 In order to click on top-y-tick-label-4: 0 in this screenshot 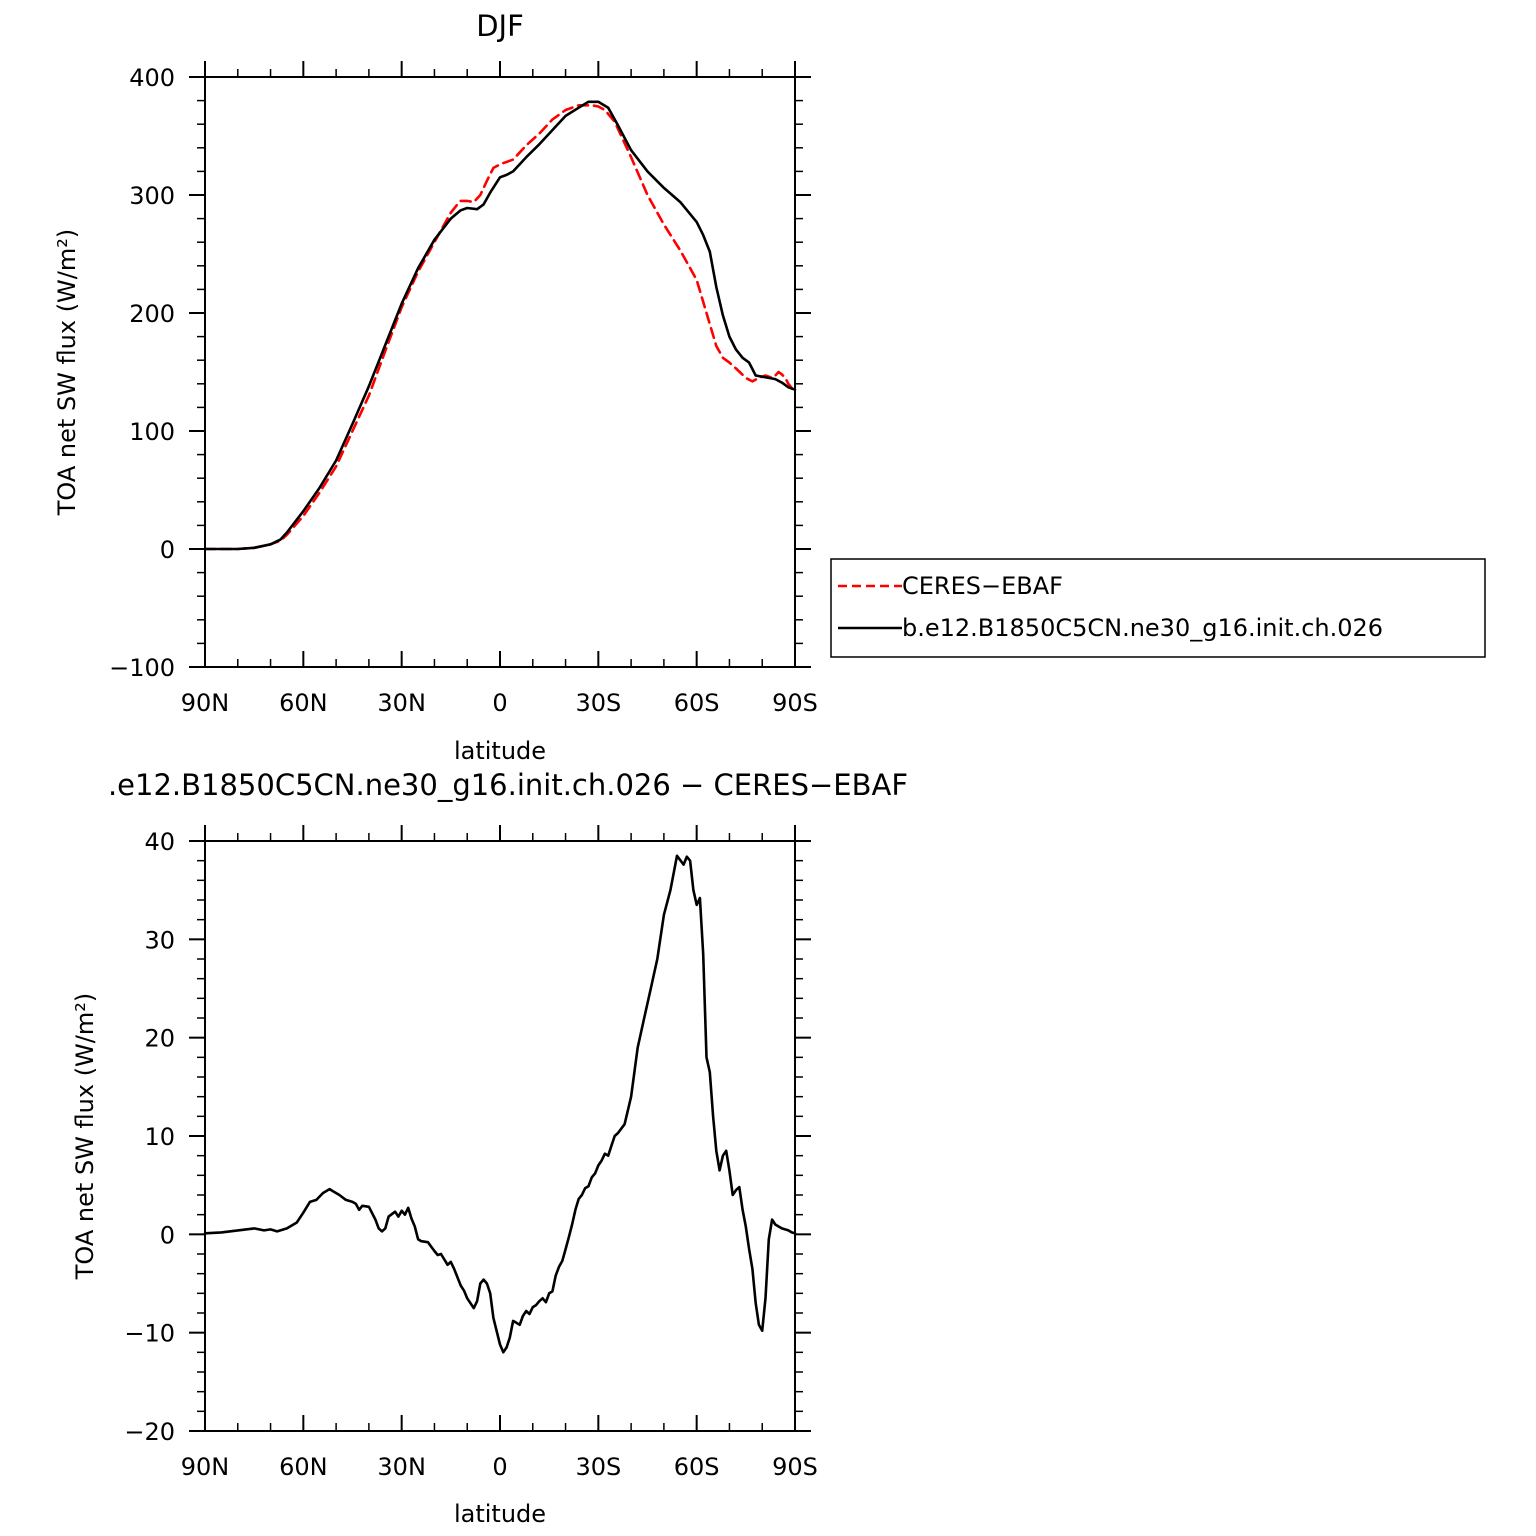, I will do `click(167, 550)`.